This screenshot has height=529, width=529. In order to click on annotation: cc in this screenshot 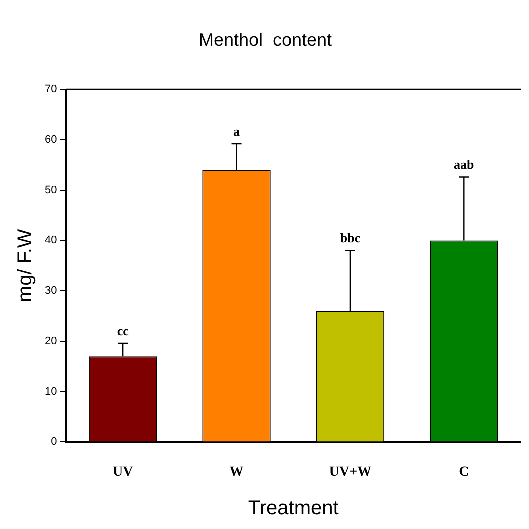, I will do `click(123, 330)`.